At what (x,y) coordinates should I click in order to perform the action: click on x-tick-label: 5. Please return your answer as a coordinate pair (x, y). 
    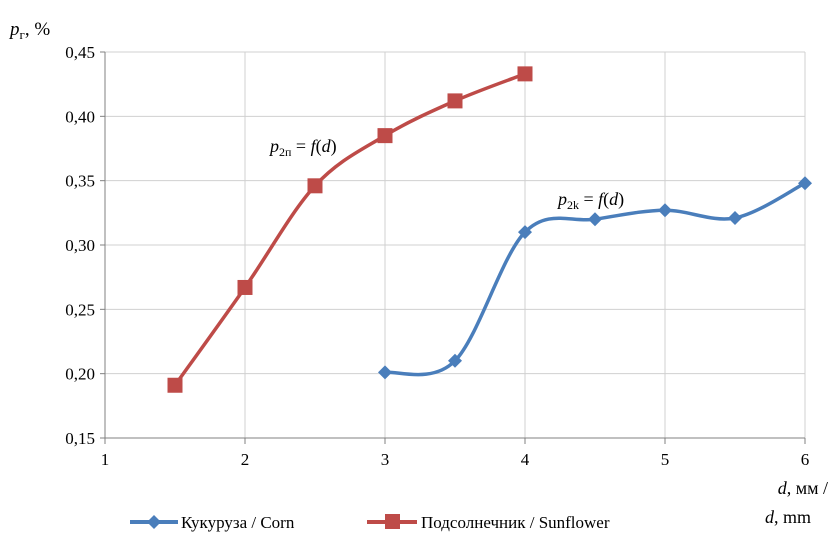
    Looking at the image, I should click on (665, 459).